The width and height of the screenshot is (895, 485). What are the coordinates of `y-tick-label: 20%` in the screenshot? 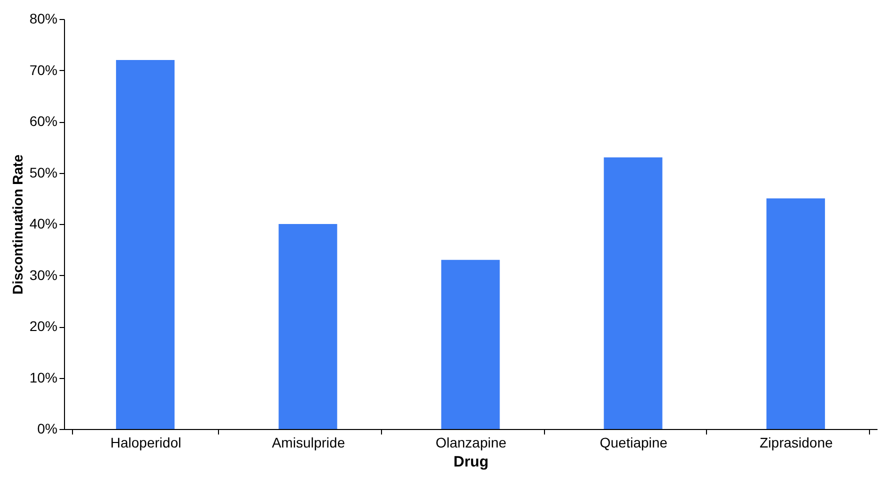 It's located at (43, 326).